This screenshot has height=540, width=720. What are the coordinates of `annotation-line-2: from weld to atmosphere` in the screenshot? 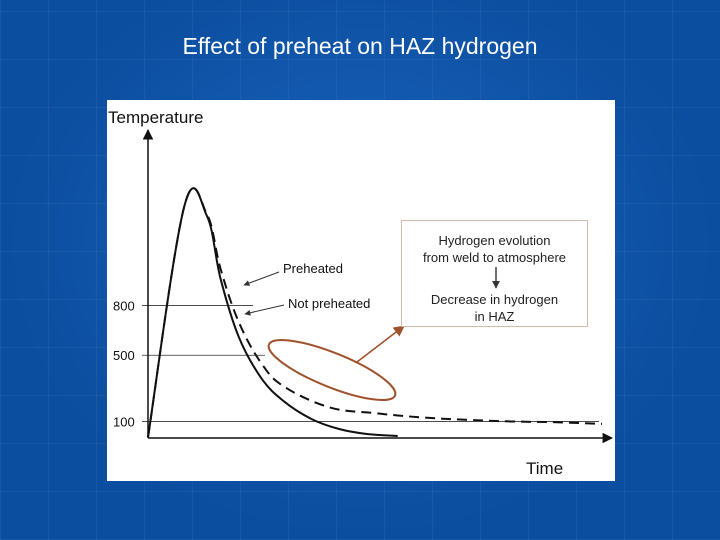 It's located at (494, 257).